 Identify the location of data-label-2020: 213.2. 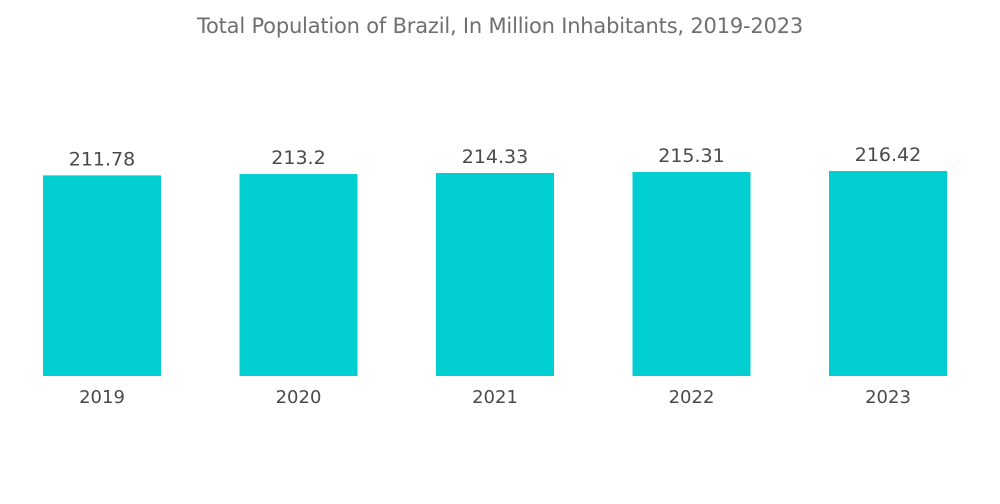
(298, 158).